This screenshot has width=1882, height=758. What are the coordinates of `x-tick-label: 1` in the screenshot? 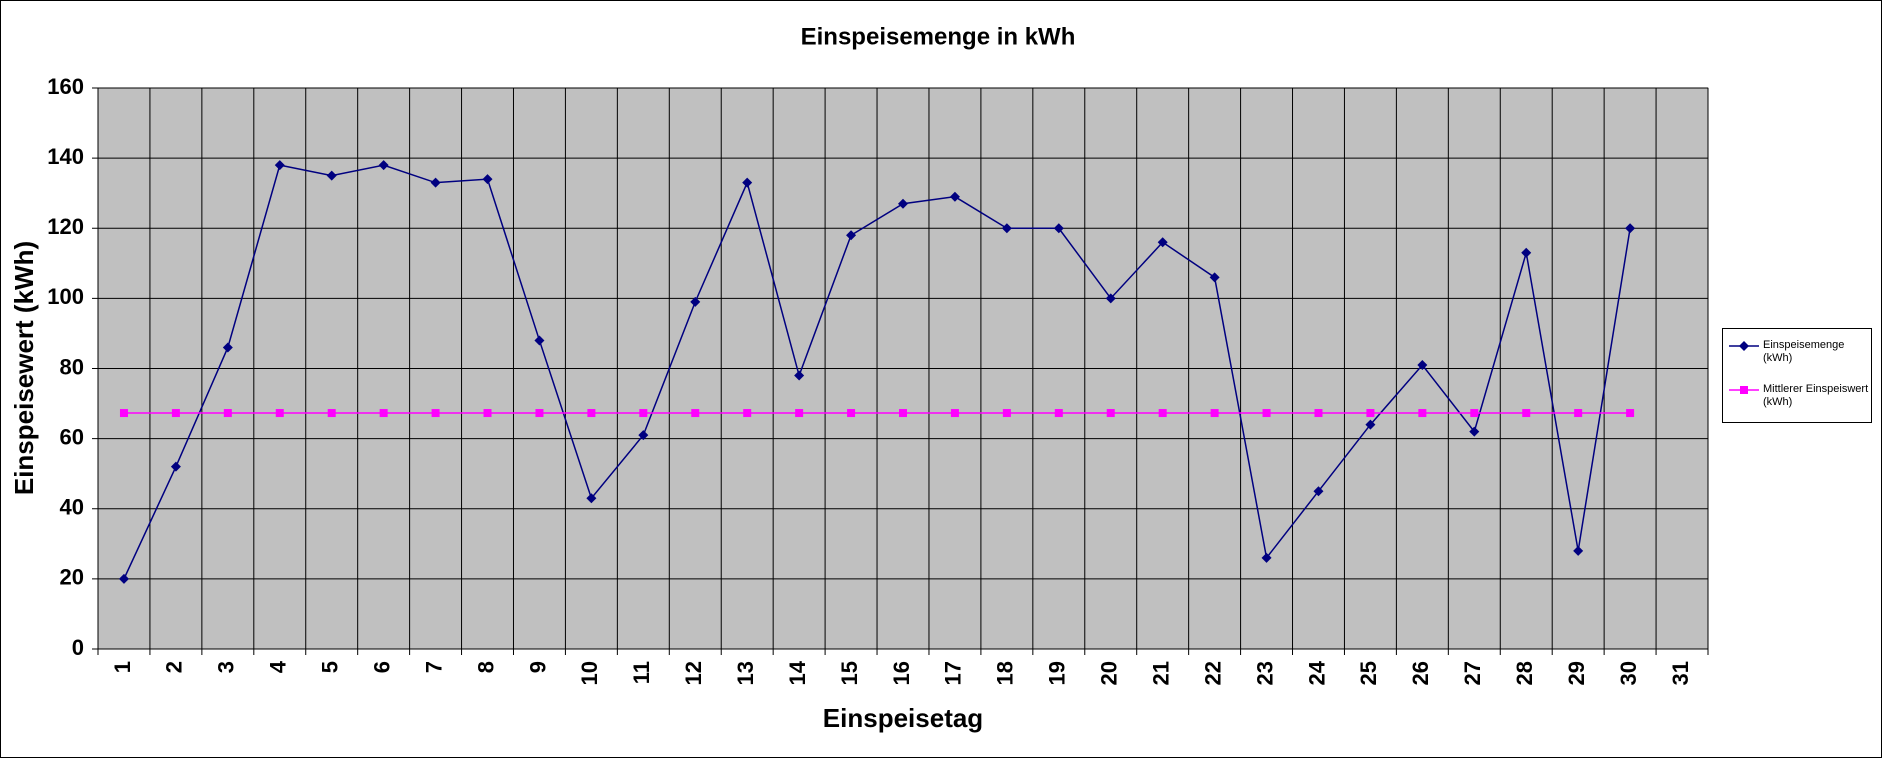 It's located at (122, 667).